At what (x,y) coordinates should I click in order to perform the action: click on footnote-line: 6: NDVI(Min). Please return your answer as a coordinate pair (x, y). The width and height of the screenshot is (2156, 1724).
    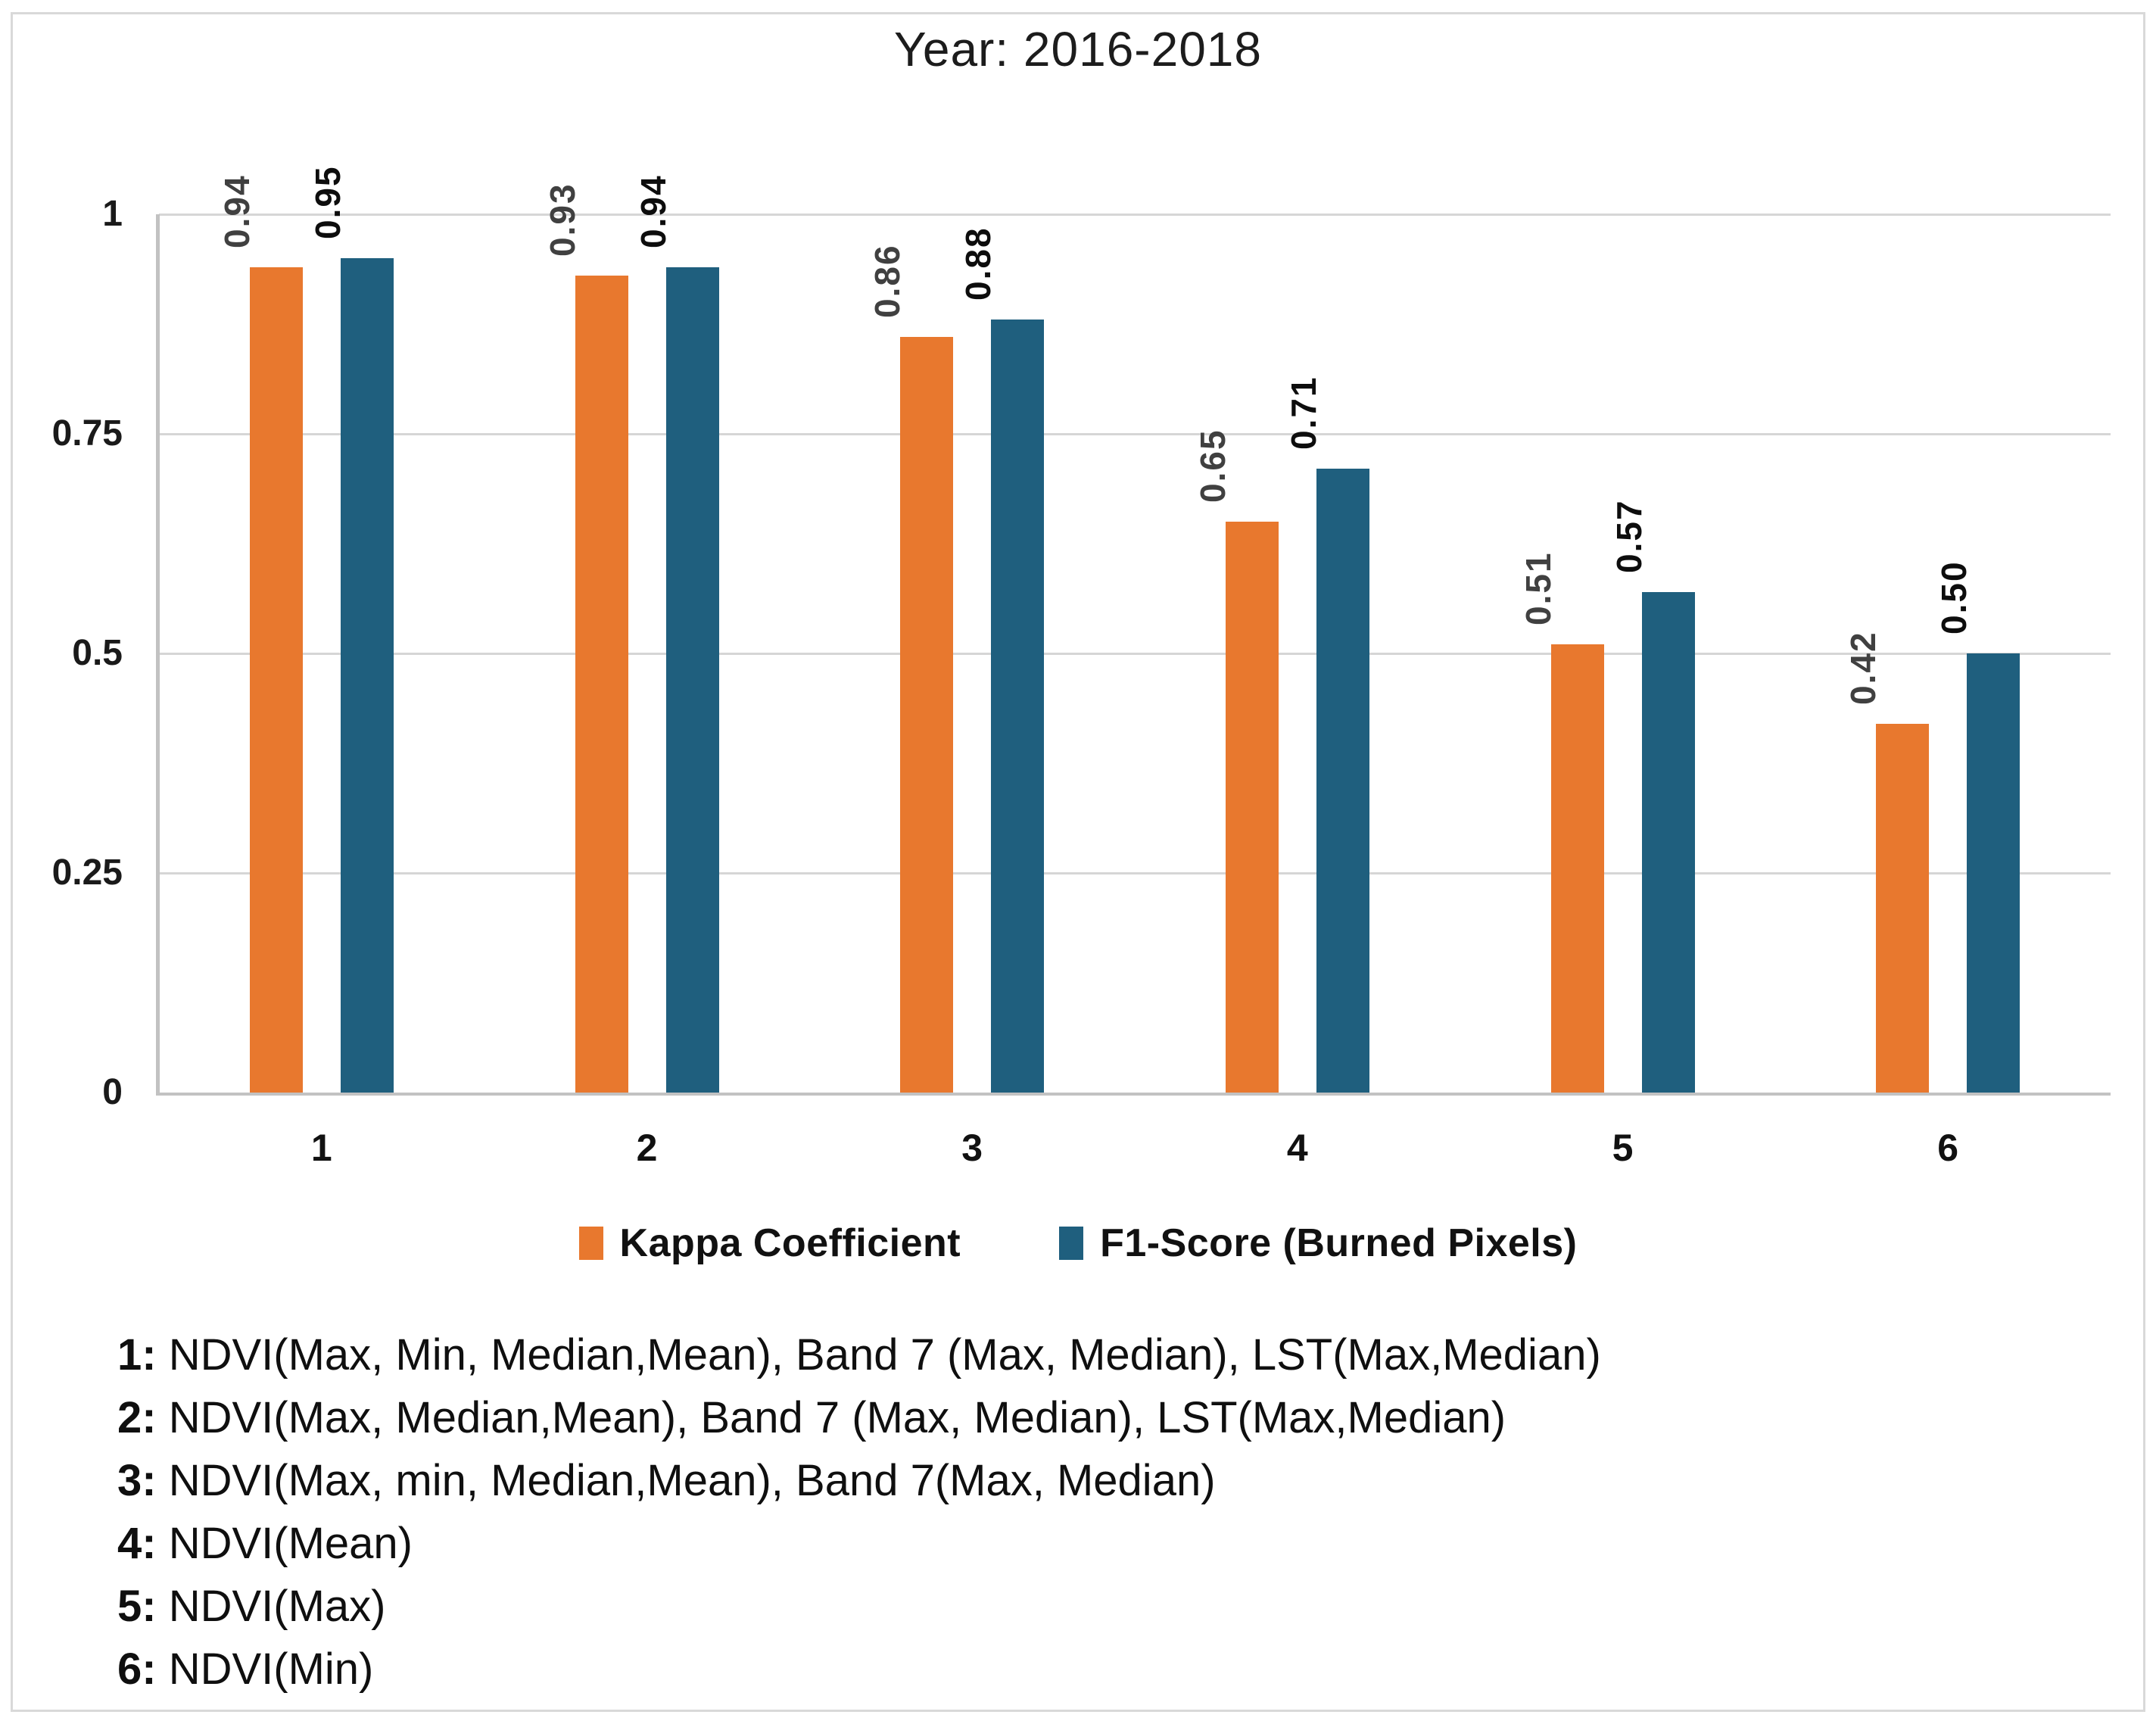
    Looking at the image, I should click on (859, 1669).